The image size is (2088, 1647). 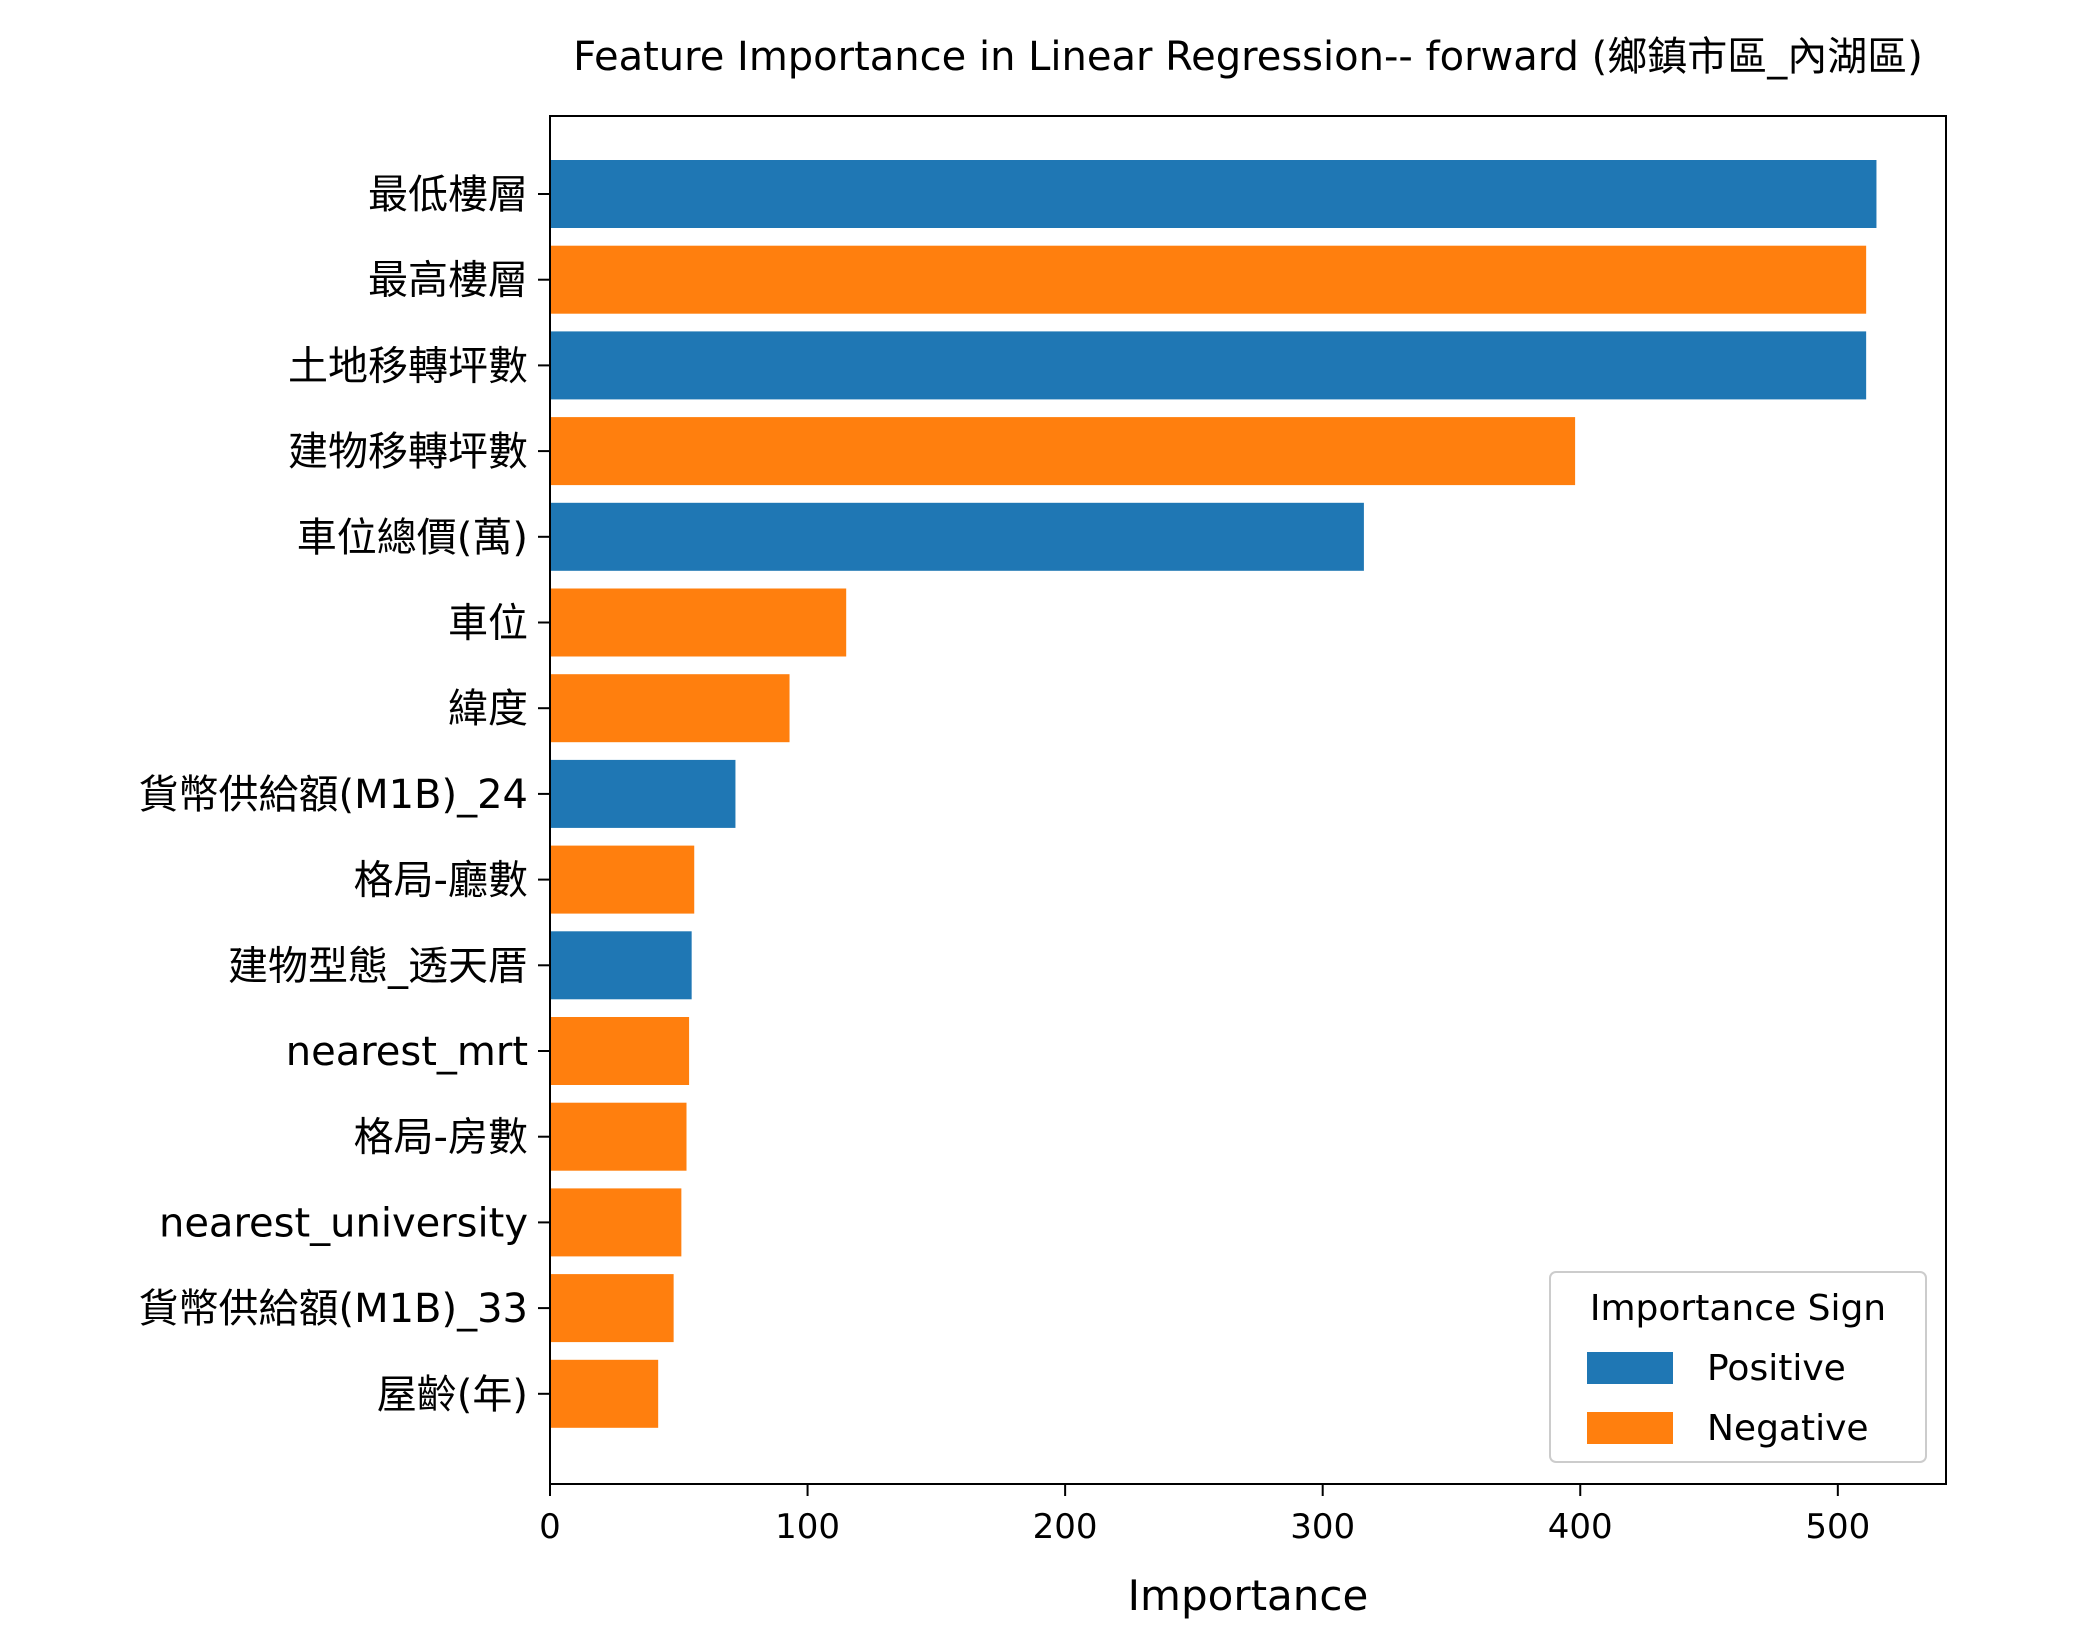 I want to click on y-tick-label-10: nearest_mrt, so click(x=407, y=1052).